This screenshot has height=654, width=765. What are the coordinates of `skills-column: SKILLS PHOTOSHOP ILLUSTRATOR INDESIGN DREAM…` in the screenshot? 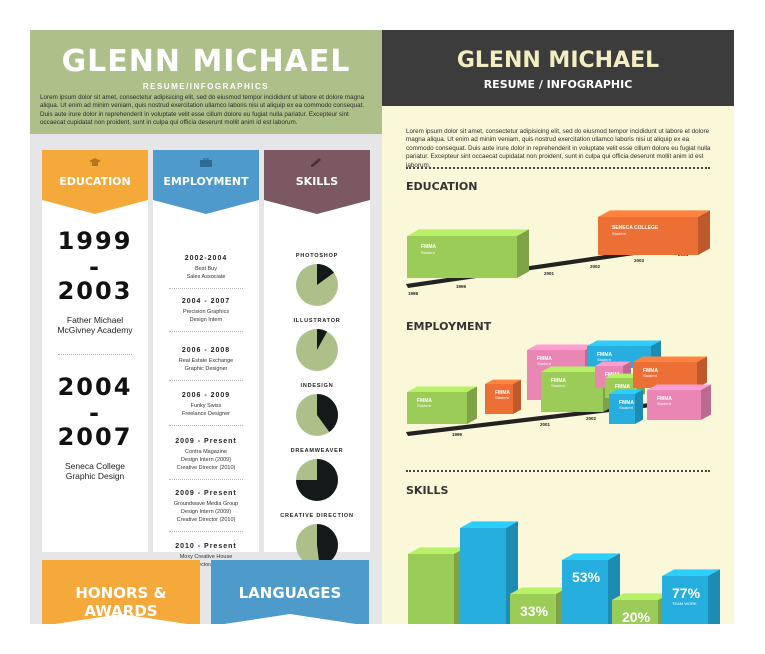 It's located at (317, 358).